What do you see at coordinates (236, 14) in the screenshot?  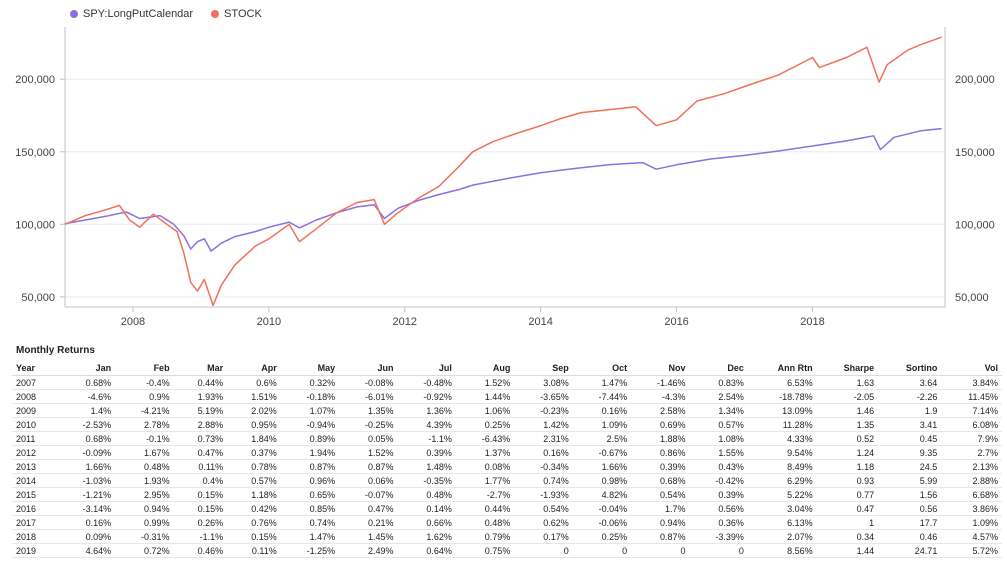 I see `legend-item: STOCK` at bounding box center [236, 14].